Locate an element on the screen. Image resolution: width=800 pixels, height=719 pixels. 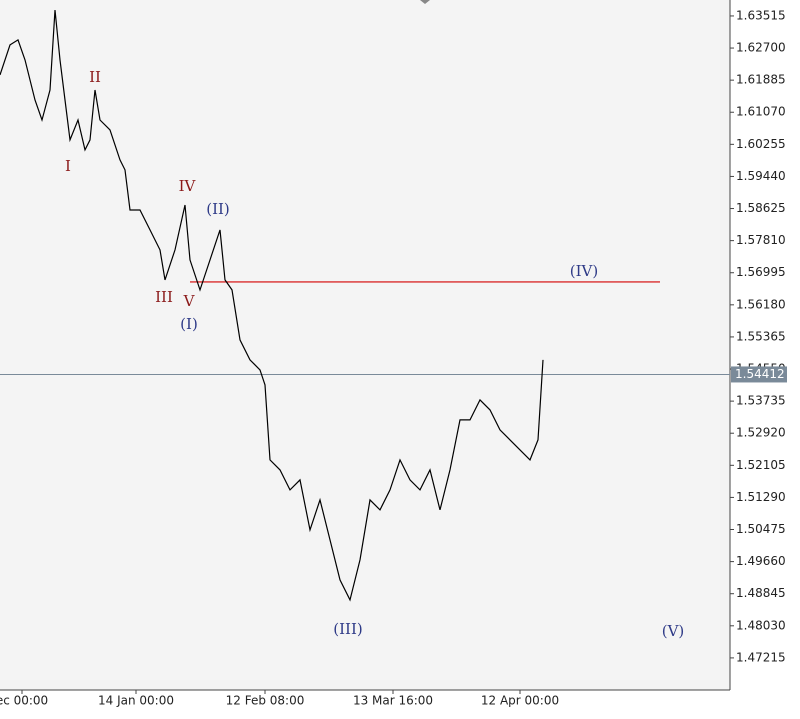
y-tick-label: 1.63515 is located at coordinates (761, 15).